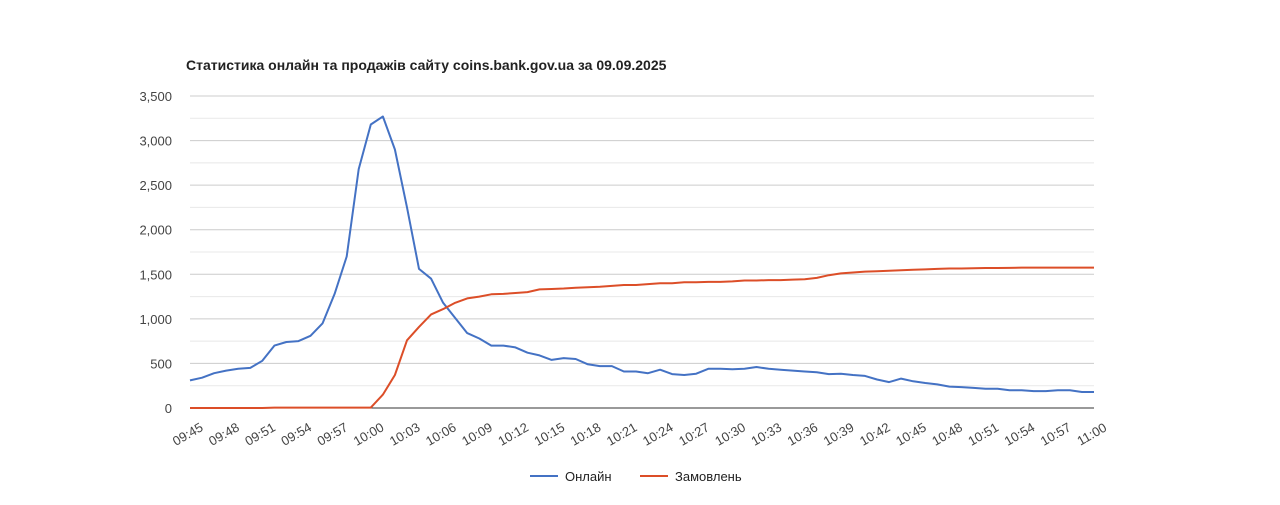  Describe the element at coordinates (188, 433) in the screenshot. I see `x-tick-label: 09:45` at that location.